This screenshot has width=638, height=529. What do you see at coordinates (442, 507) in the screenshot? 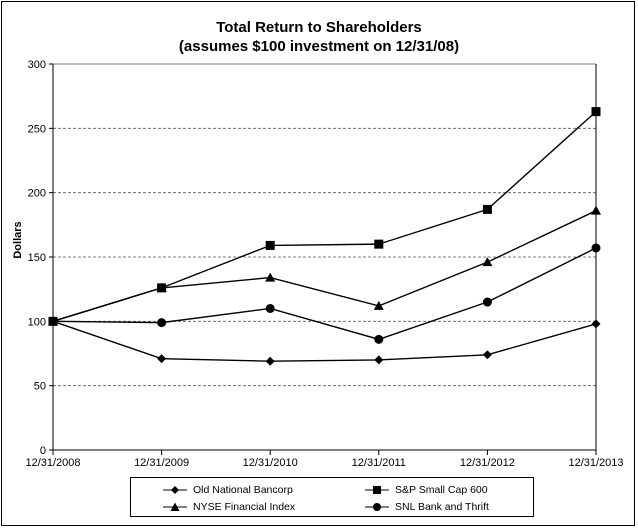
I see `legend-label: SNL Bank and Thrift` at bounding box center [442, 507].